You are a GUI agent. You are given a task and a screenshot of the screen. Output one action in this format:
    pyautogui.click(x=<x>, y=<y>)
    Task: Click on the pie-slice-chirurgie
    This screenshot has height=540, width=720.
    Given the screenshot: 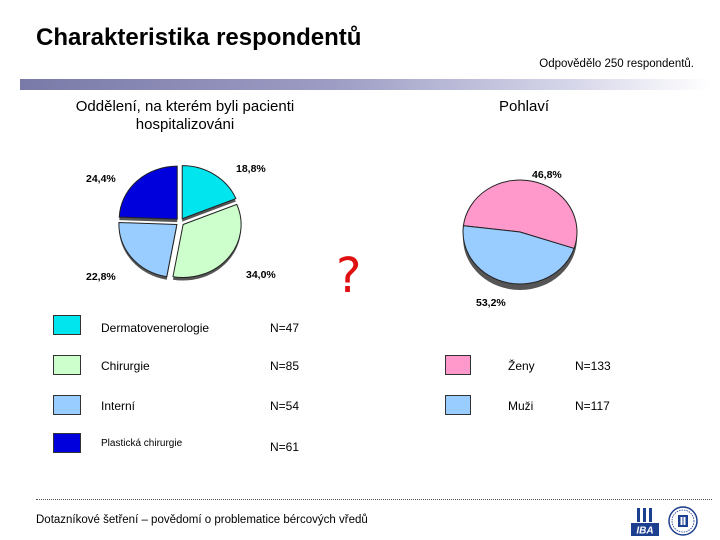 What is the action you would take?
    pyautogui.click(x=207, y=240)
    